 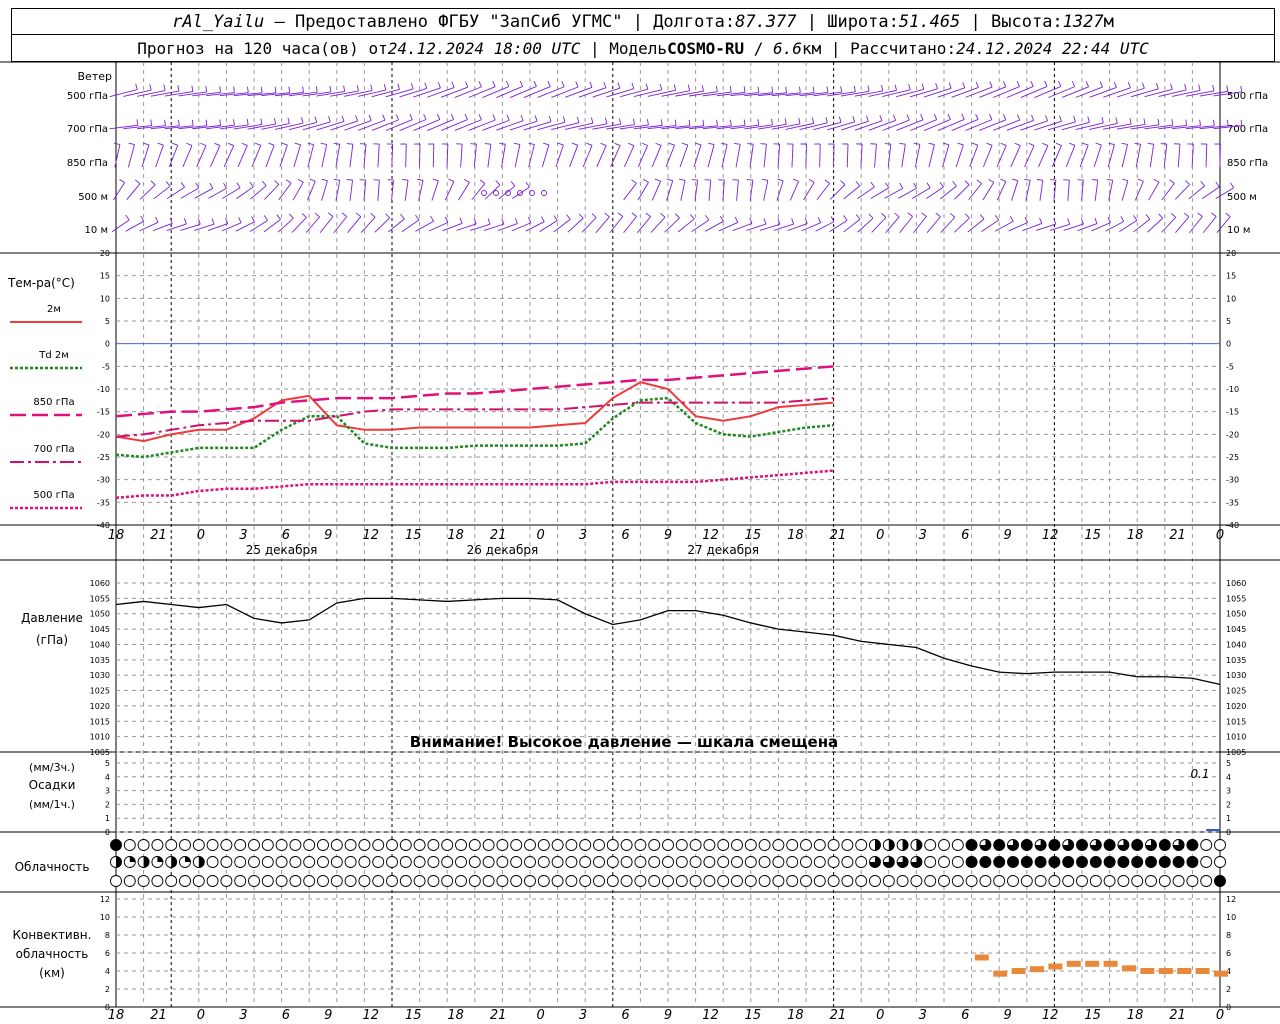 I want to click on info-sep-2: |, so click(x=836, y=48).